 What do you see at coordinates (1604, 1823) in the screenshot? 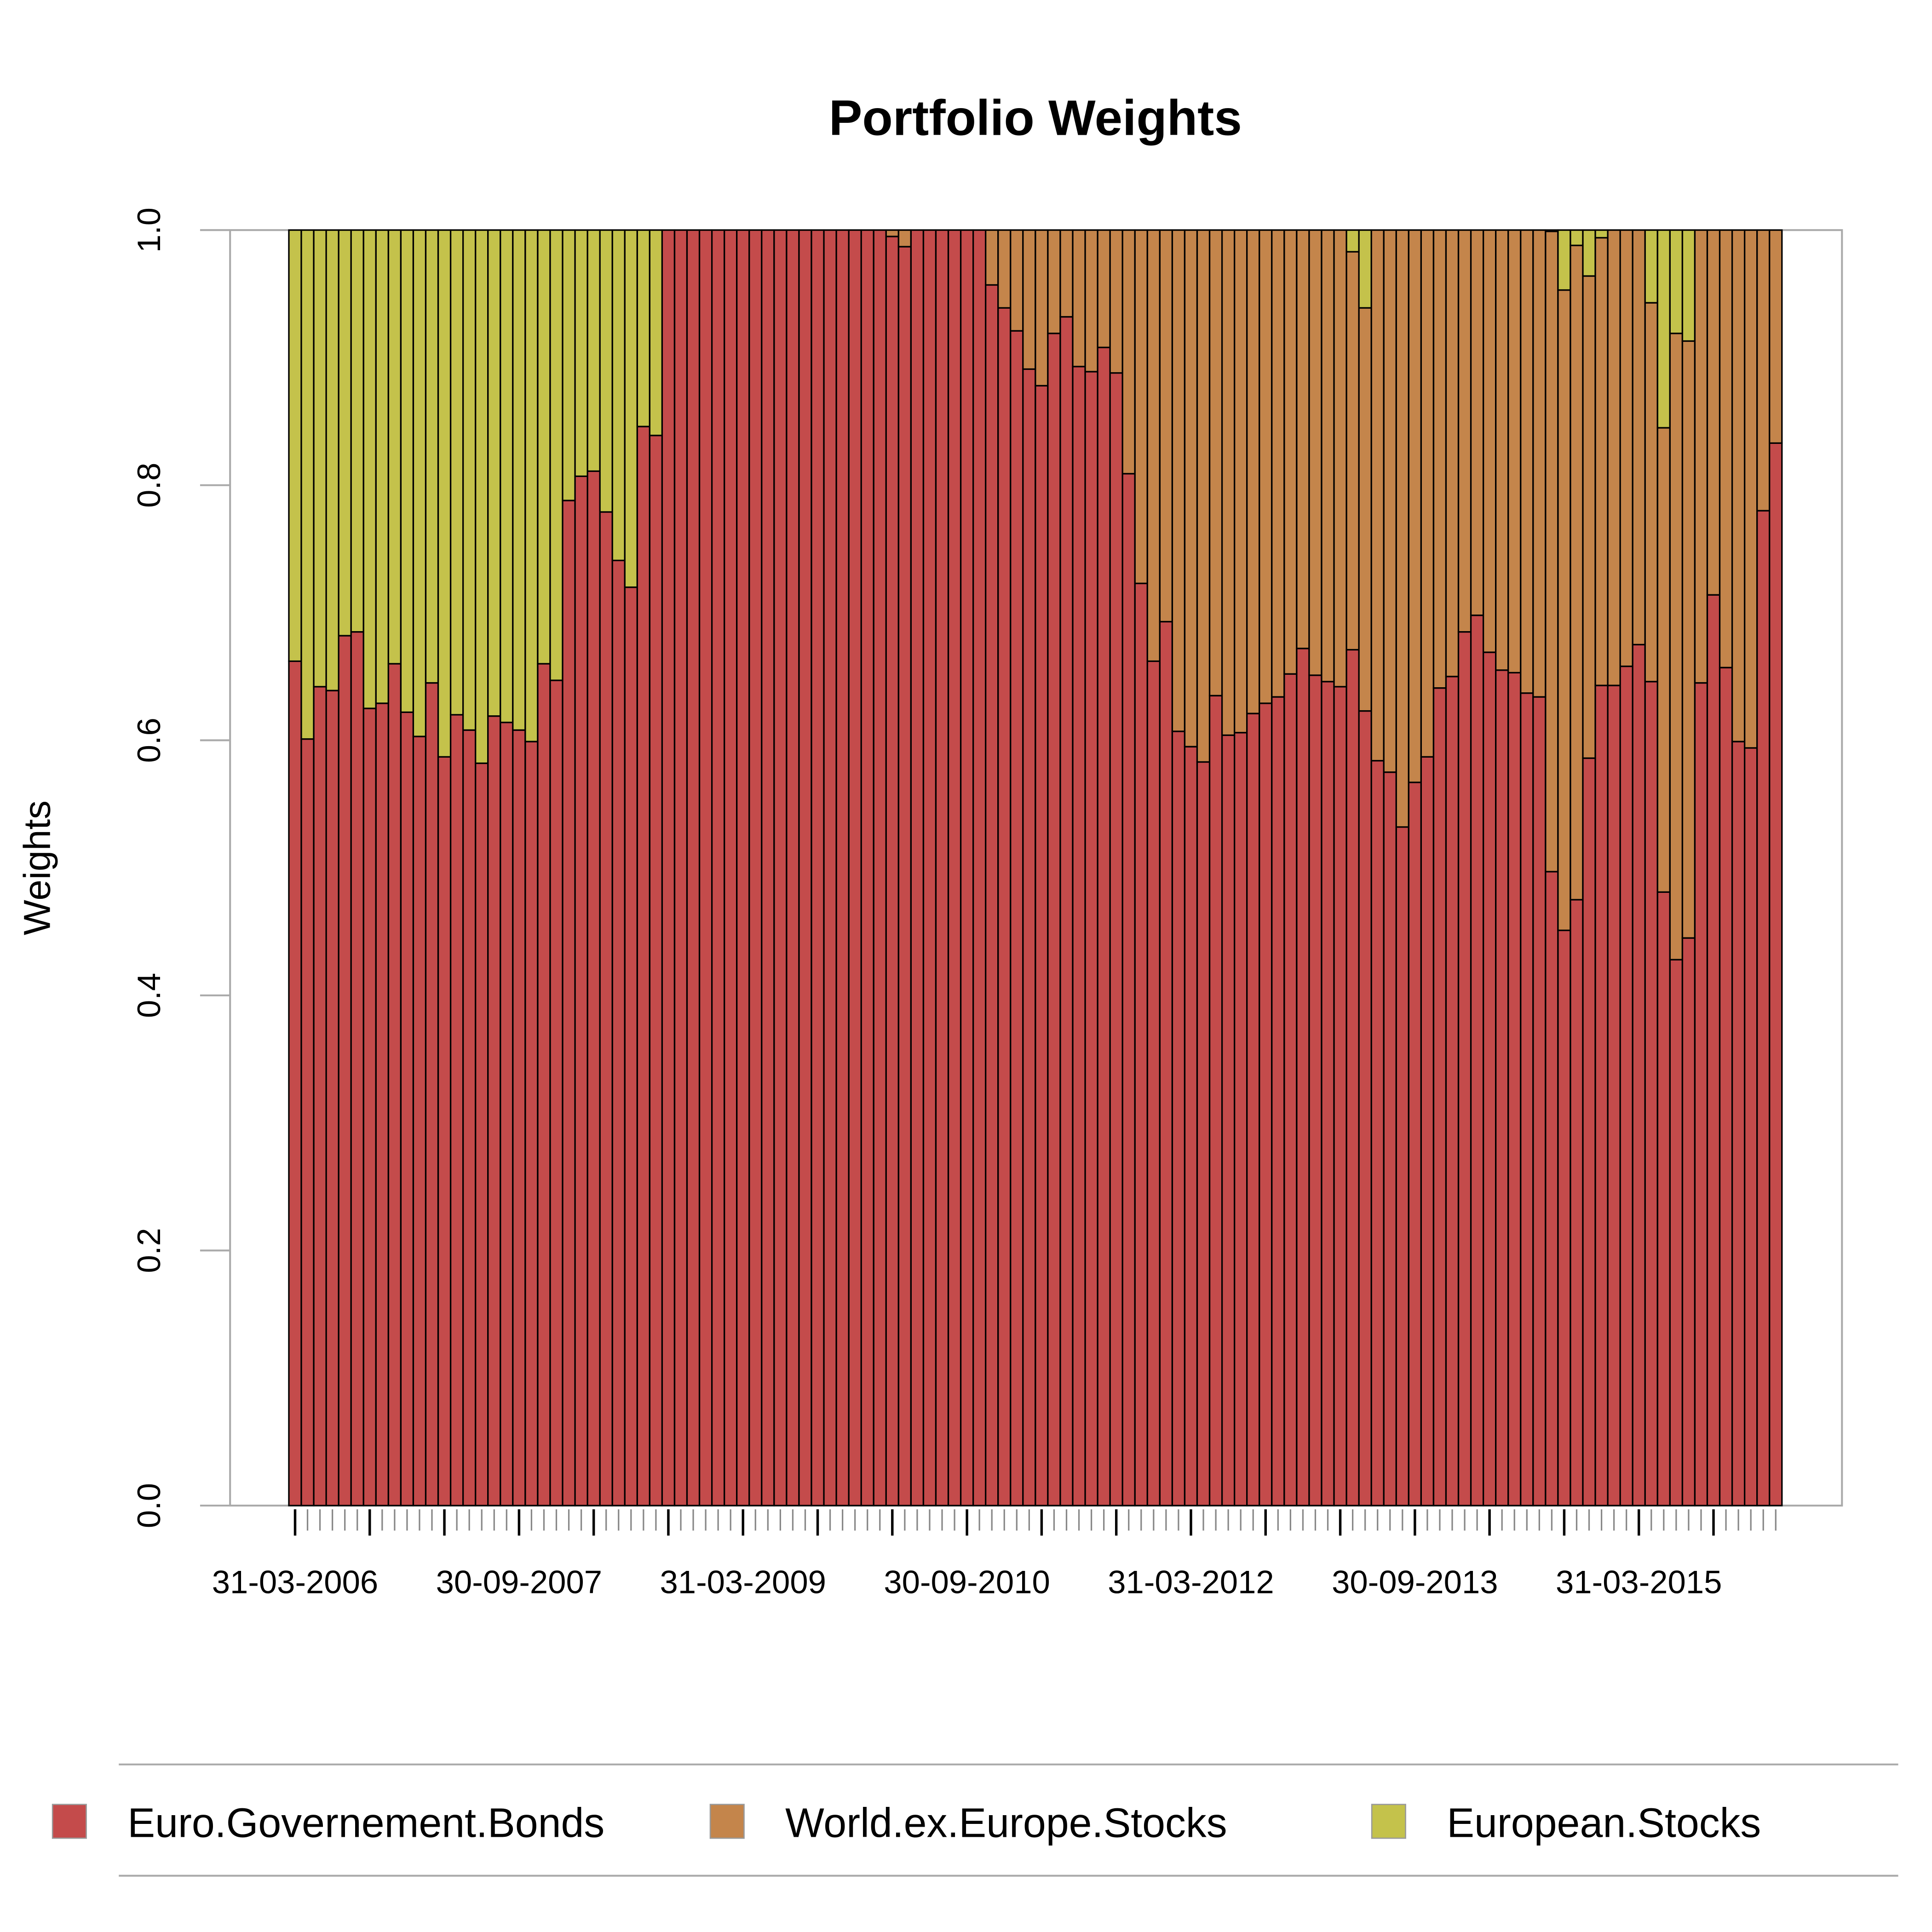
I see `legend-label: European.Stocks` at bounding box center [1604, 1823].